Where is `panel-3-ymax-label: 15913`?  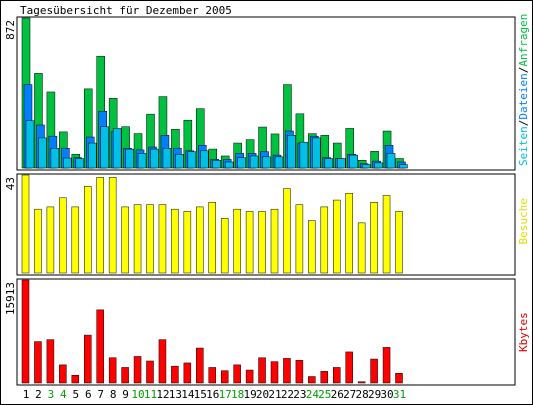
panel-3-ymax-label: 15913 is located at coordinates (10, 298).